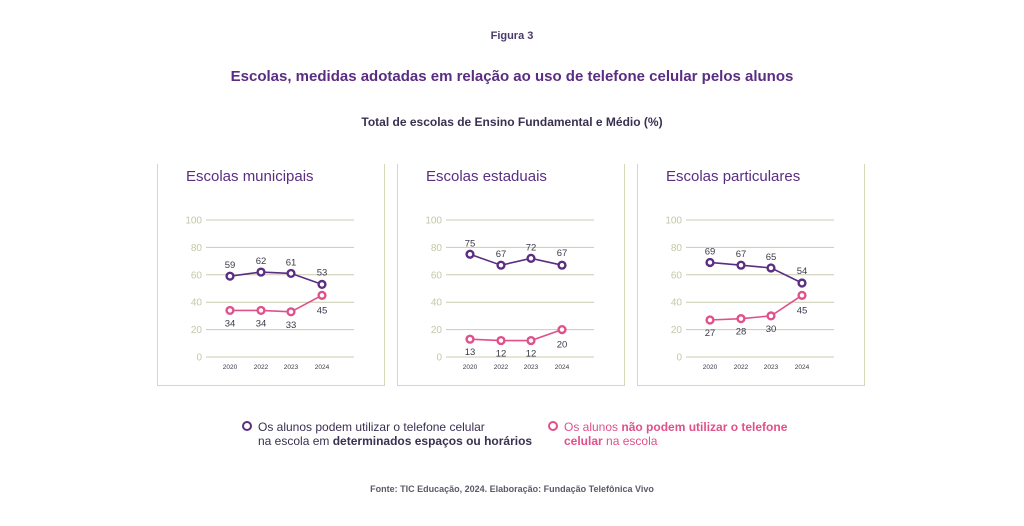 This screenshot has width=1024, height=526. Describe the element at coordinates (704, 427) in the screenshot. I see `legend-pink-line1b: não podem utilizar o telefone` at that location.